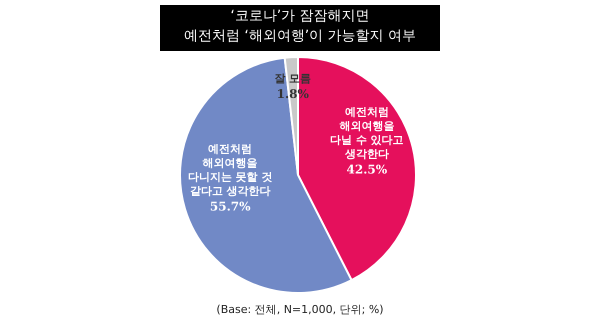 This screenshot has height=330, width=600. Describe the element at coordinates (300, 36) in the screenshot. I see `text: 예전처럼 ‘해외여행’이 가능할지 여부` at that location.